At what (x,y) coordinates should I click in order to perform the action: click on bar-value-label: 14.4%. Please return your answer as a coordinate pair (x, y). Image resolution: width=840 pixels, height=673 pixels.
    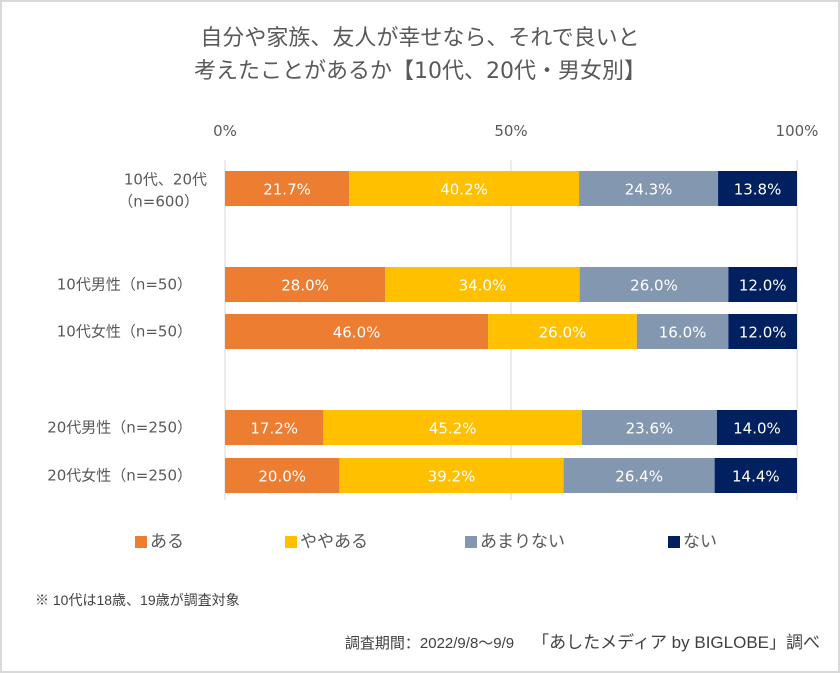
    Looking at the image, I should click on (756, 477).